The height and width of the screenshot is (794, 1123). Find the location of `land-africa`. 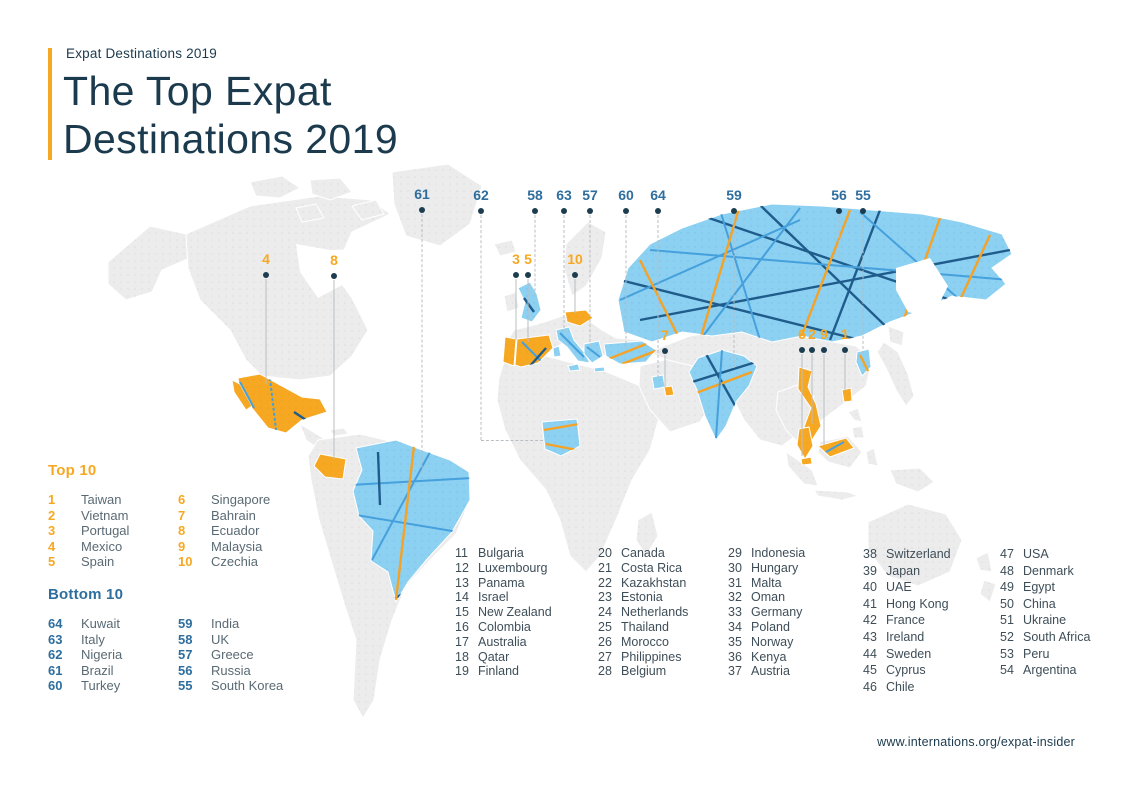

land-africa is located at coordinates (578, 464).